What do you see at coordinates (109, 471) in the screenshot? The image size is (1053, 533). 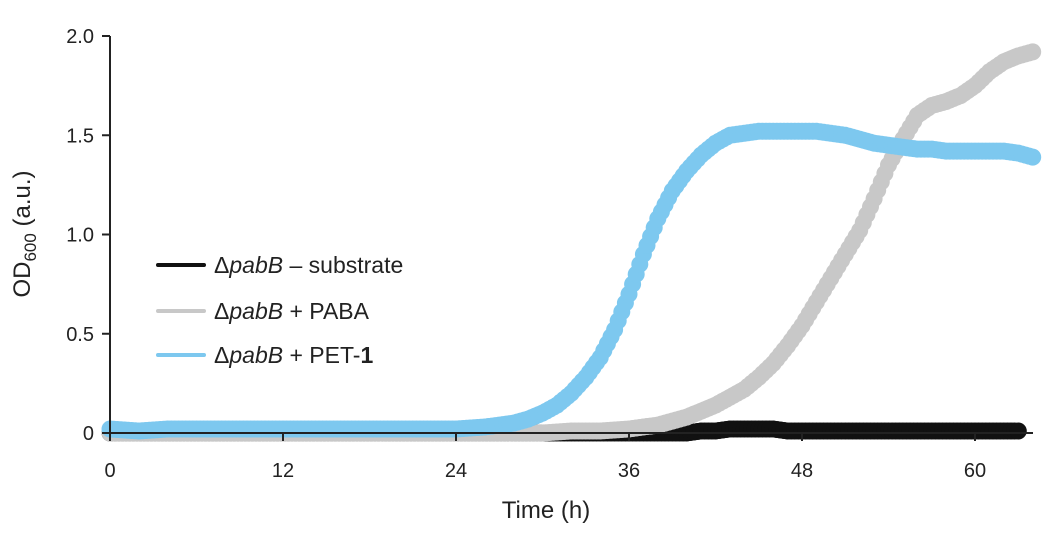 I see `x-tick-label: 0` at bounding box center [109, 471].